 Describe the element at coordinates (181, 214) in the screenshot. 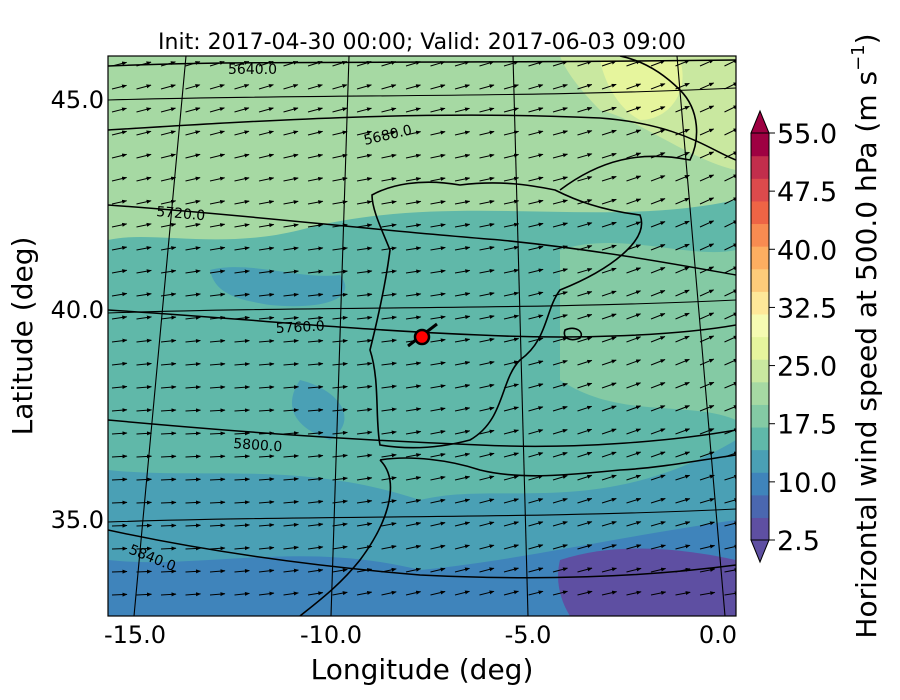

I see `contour-label-5720: 5720.0` at that location.